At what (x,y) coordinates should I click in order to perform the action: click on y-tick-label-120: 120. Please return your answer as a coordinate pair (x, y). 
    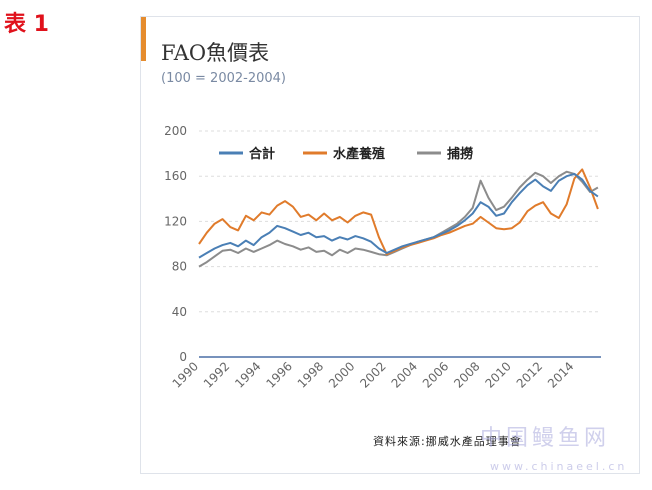
    Looking at the image, I should click on (175, 221).